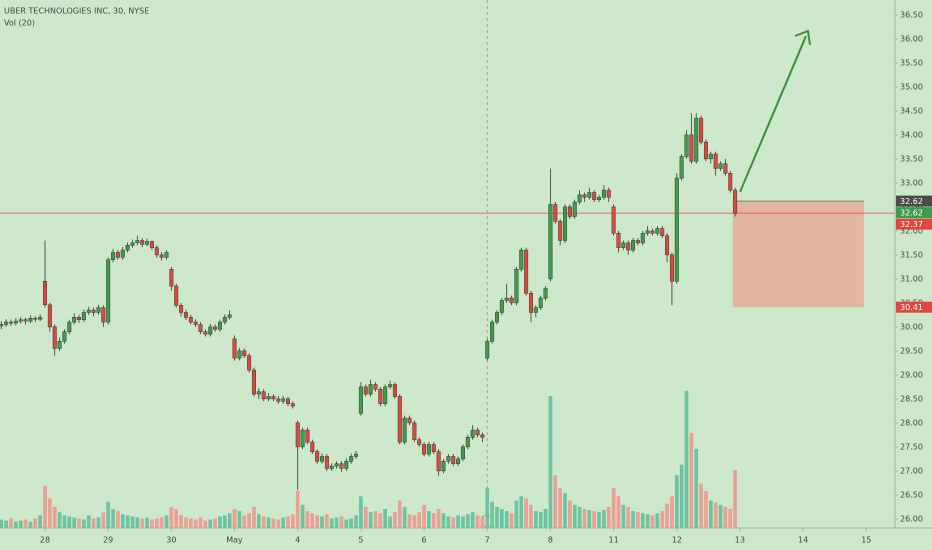  I want to click on y-tick-label: 36.50, so click(911, 14).